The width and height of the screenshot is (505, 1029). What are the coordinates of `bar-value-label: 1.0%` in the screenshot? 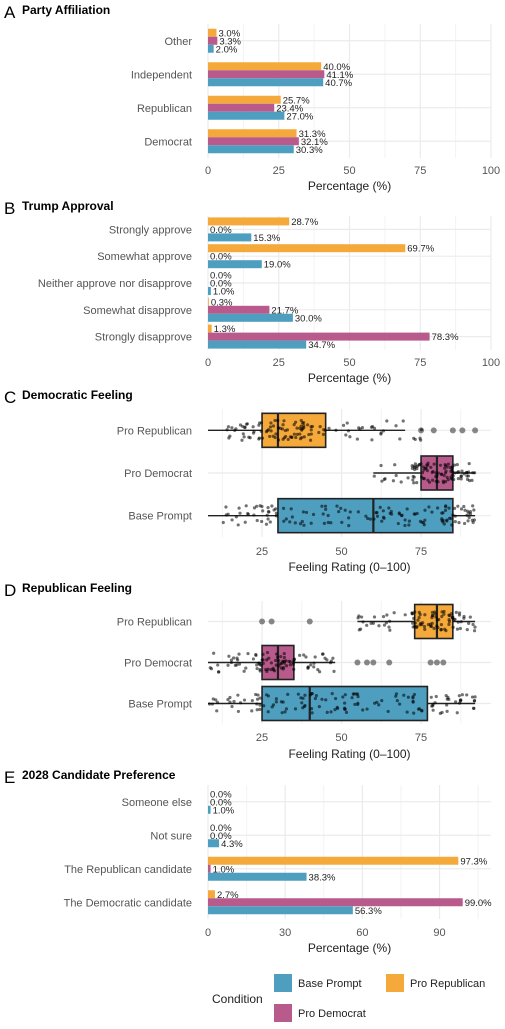 It's located at (224, 810).